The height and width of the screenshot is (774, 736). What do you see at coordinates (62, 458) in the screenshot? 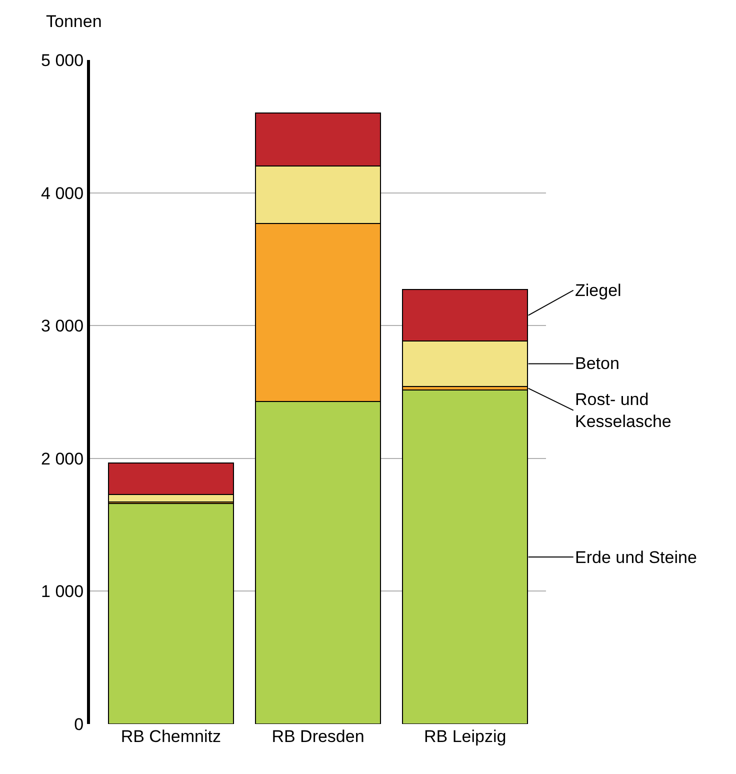
I see `y-tick-label: 2 000` at bounding box center [62, 458].